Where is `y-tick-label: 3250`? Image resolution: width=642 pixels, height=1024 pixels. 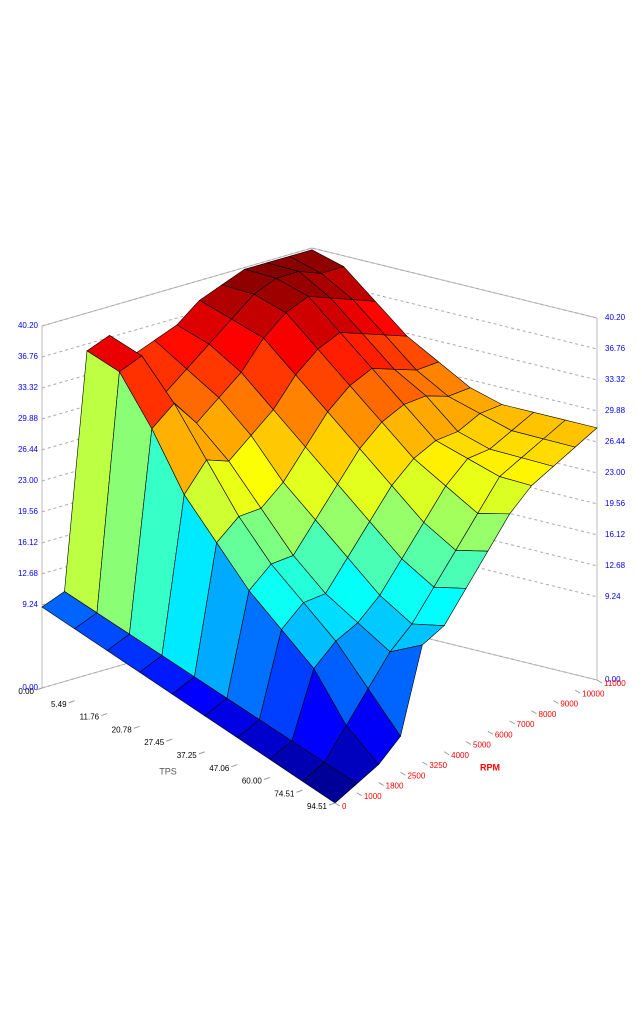
y-tick-label: 3250 is located at coordinates (438, 765).